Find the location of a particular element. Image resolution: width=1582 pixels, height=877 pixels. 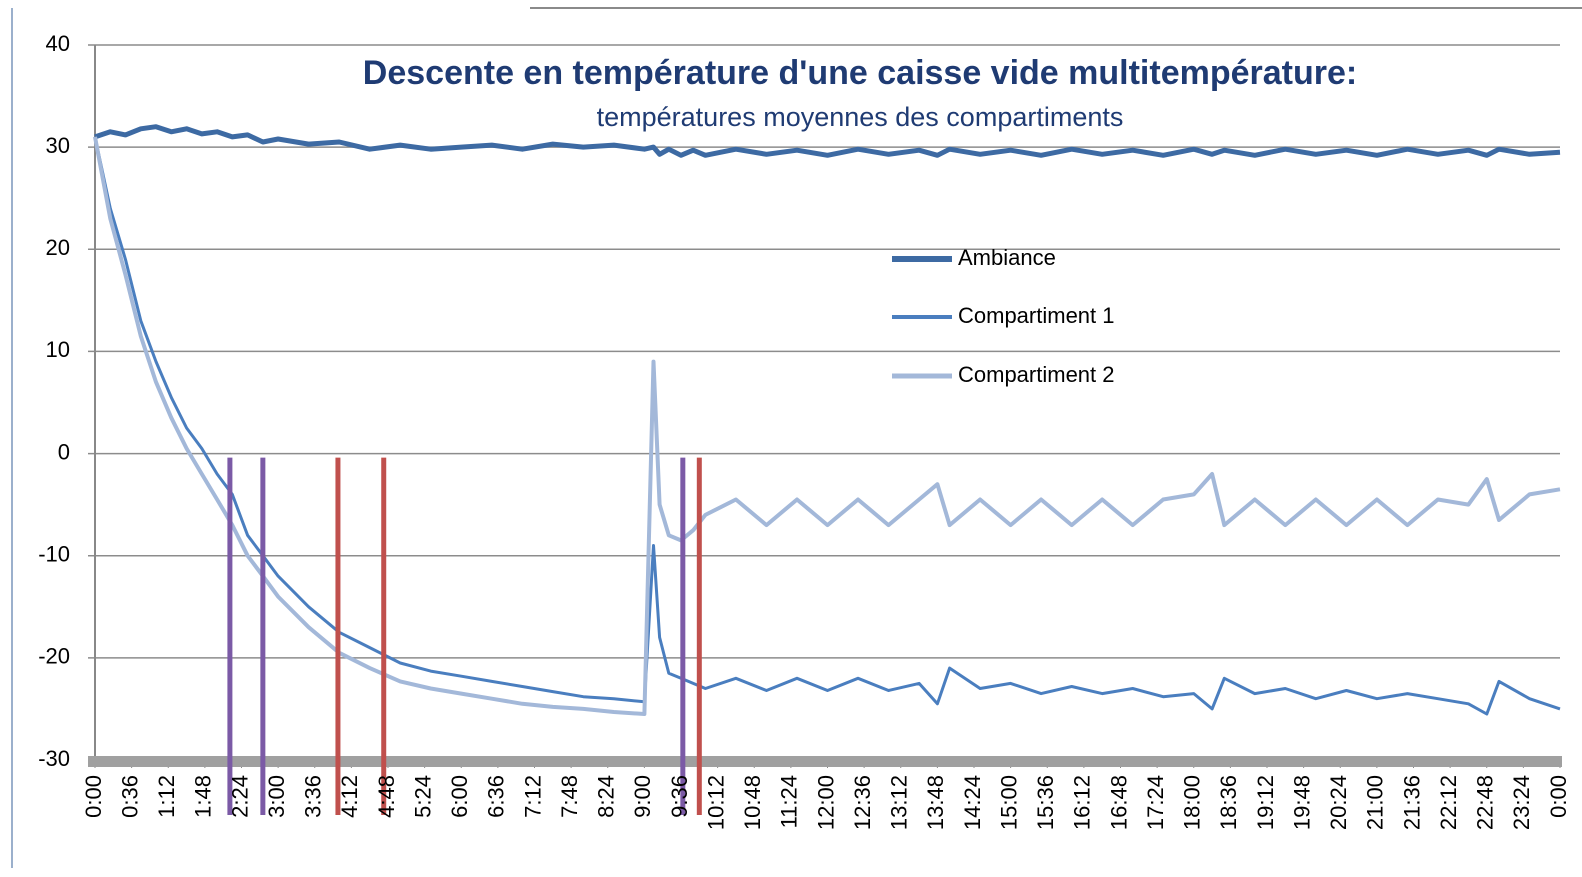

x-tick-label: 14:24 is located at coordinates (972, 802).